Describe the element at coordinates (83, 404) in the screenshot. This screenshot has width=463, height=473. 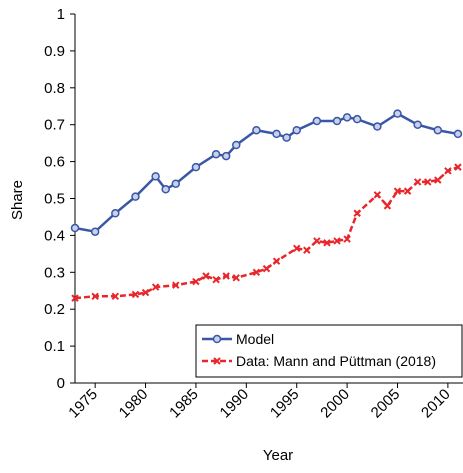
I see `x-tick-label: 1975` at that location.